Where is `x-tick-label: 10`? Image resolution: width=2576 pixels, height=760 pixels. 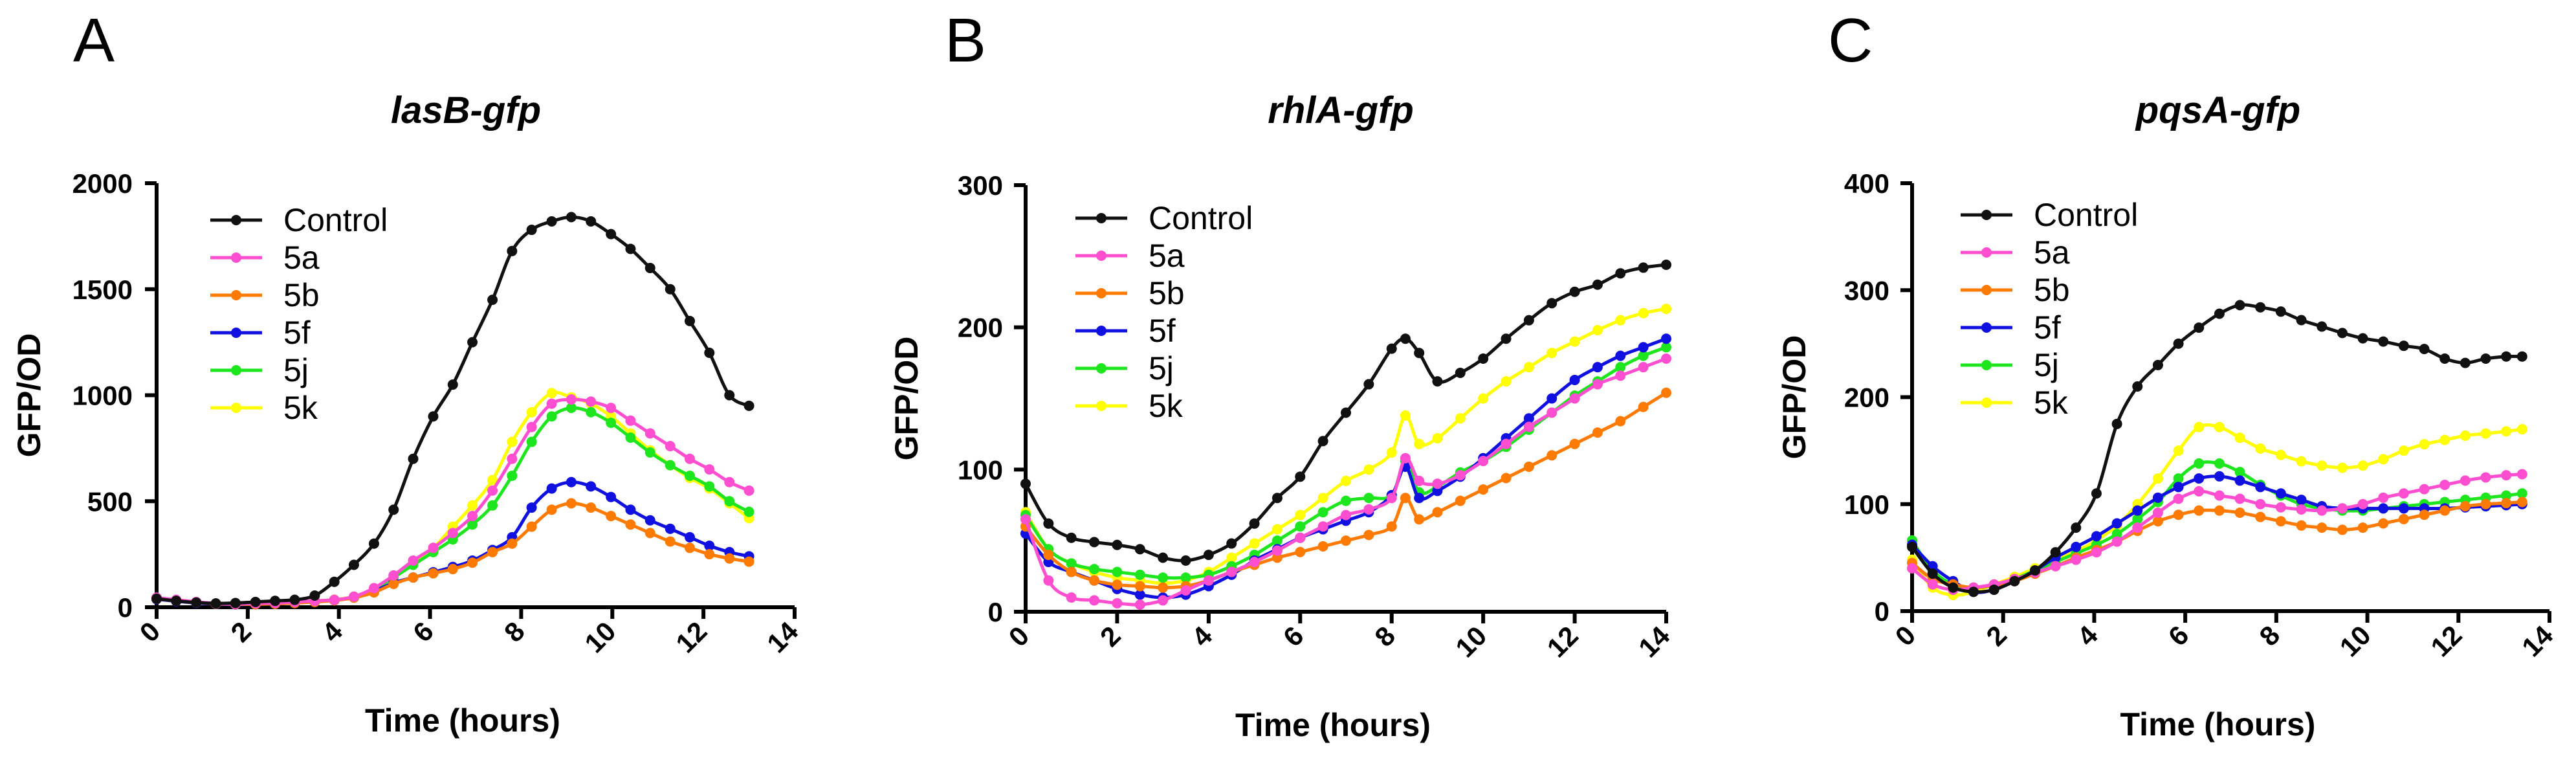
x-tick-label: 10 is located at coordinates (1470, 641).